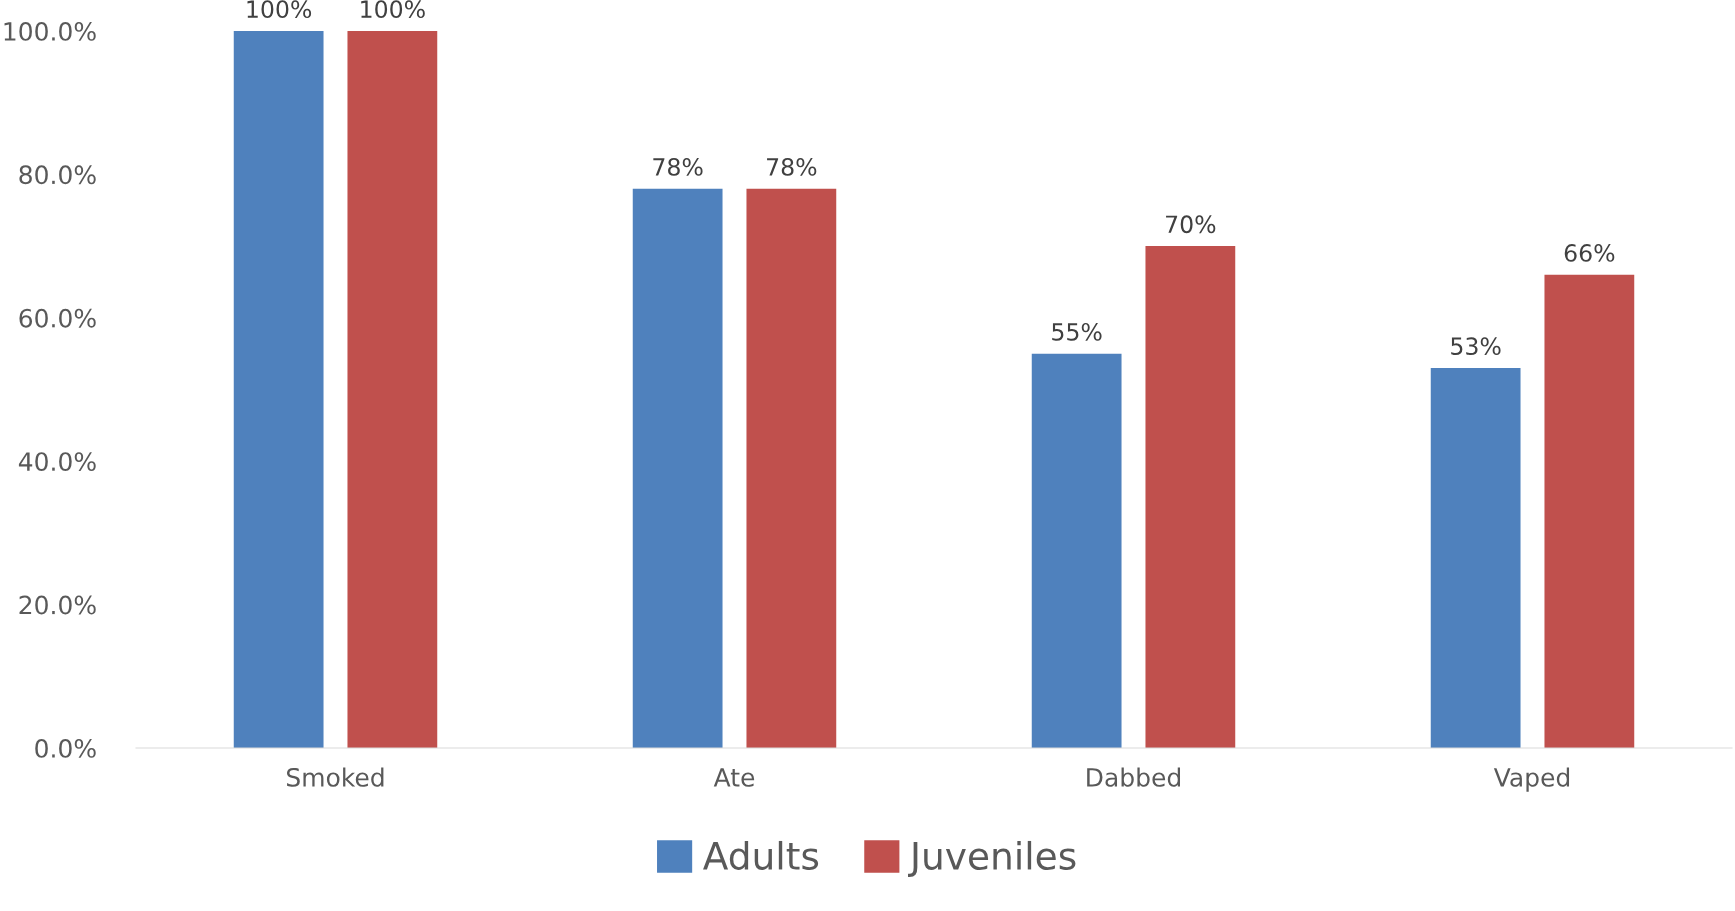  I want to click on data-label: 70%, so click(1191, 224).